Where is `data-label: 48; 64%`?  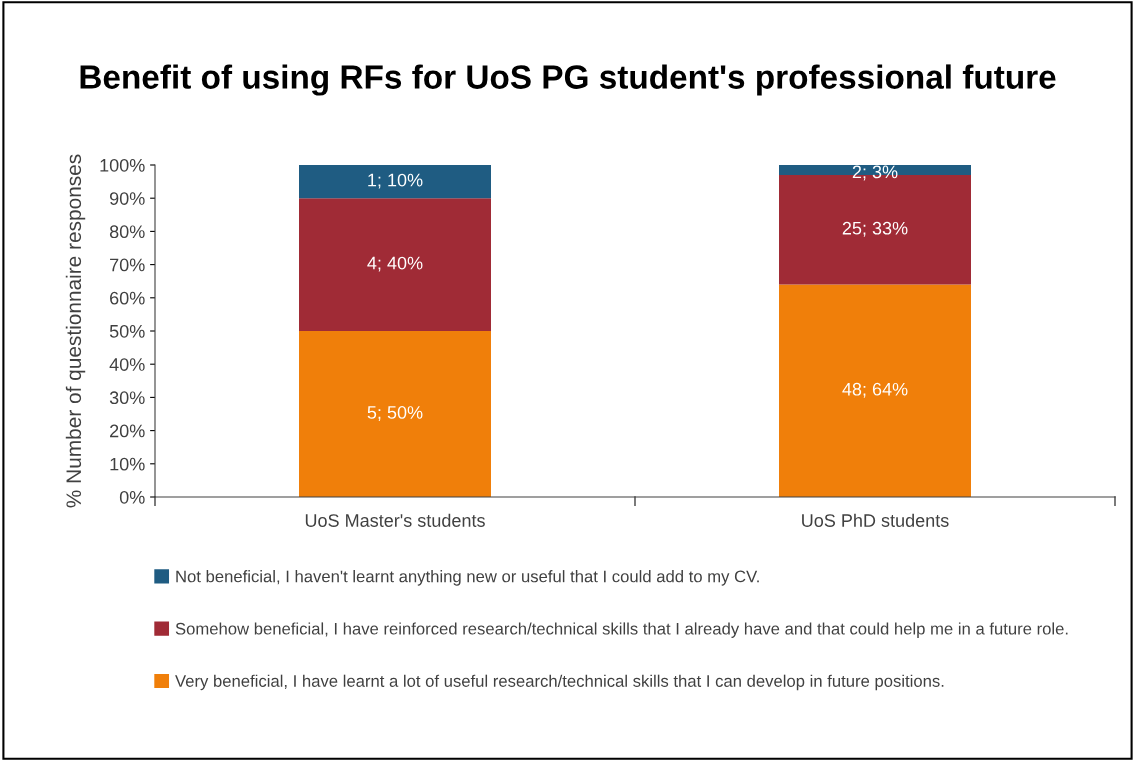 data-label: 48; 64% is located at coordinates (875, 390).